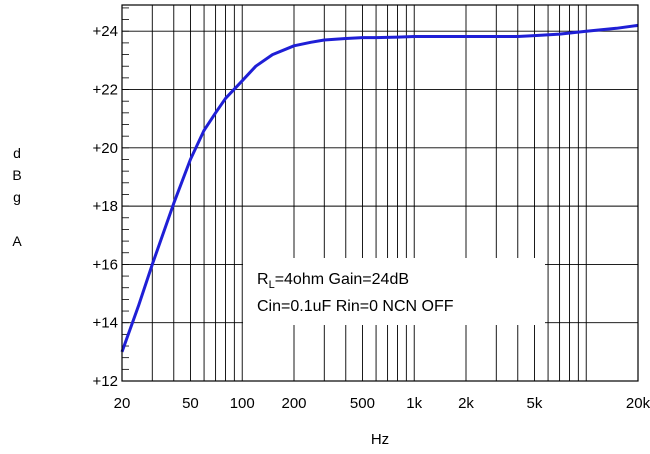  Describe the element at coordinates (638, 403) in the screenshot. I see `x-tick-label: 20k` at that location.